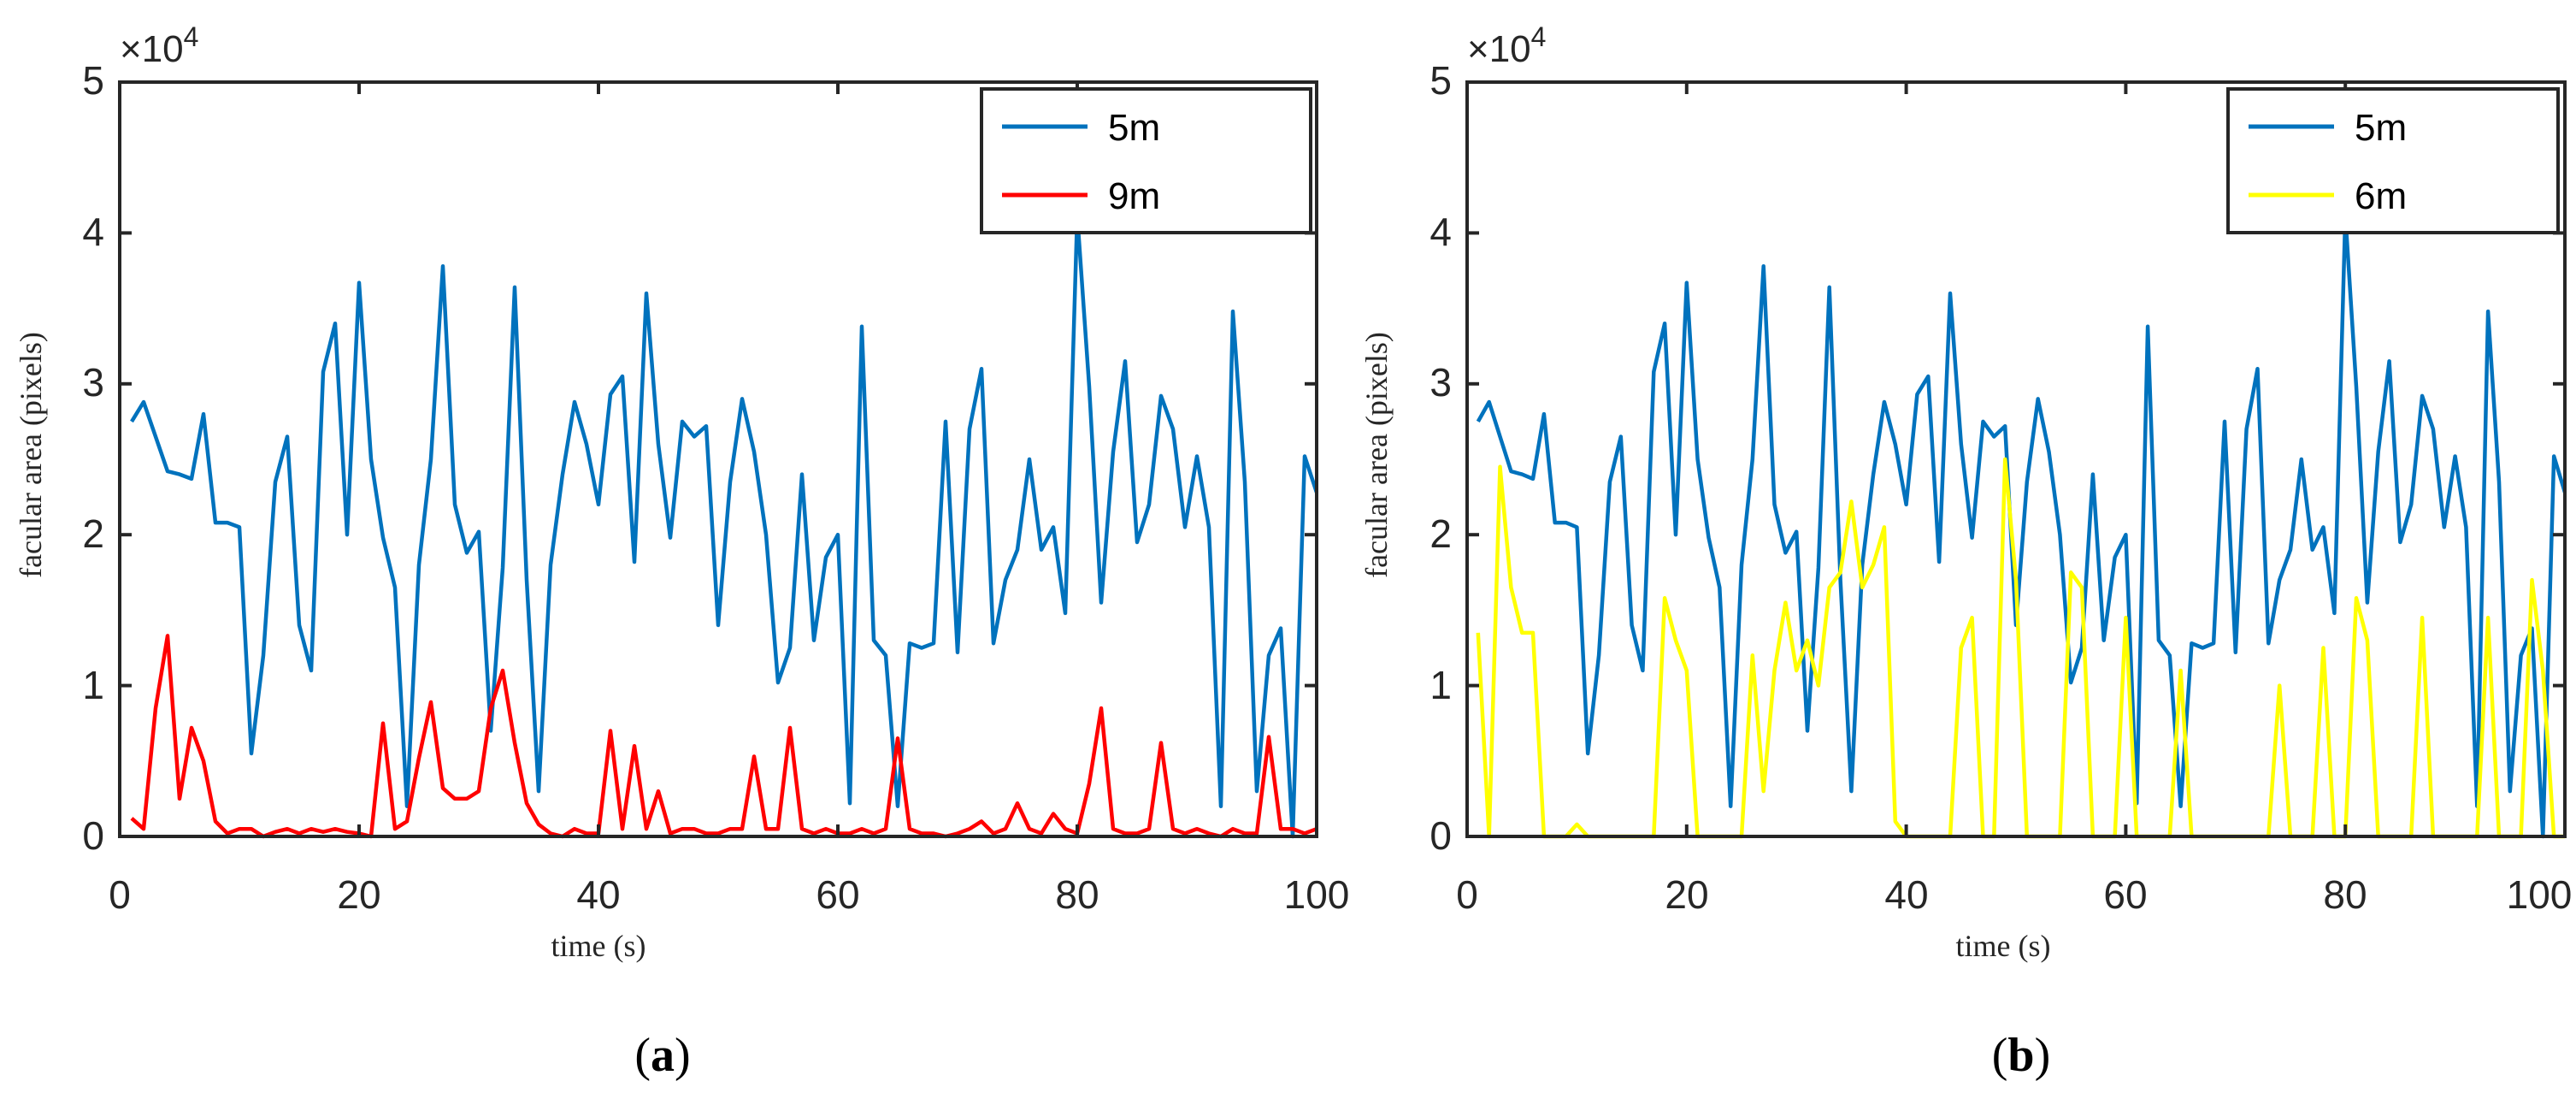 The height and width of the screenshot is (1093, 2576). Describe the element at coordinates (1134, 196) in the screenshot. I see `legend-label-9m: 9m` at that location.